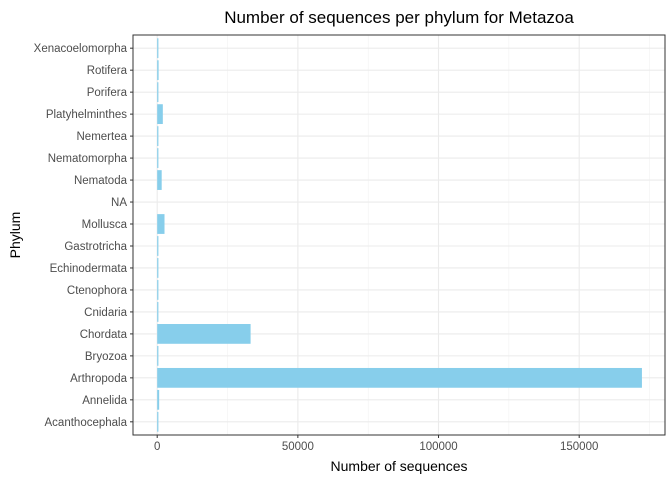  What do you see at coordinates (107, 71) in the screenshot?
I see `y-tick-label: Rotifera` at bounding box center [107, 71].